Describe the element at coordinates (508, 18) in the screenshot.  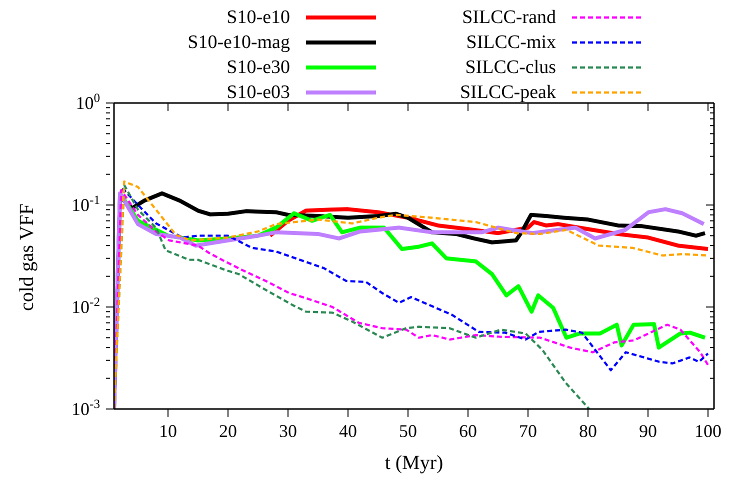
I see `legend-label: SILCC-rand` at that location.